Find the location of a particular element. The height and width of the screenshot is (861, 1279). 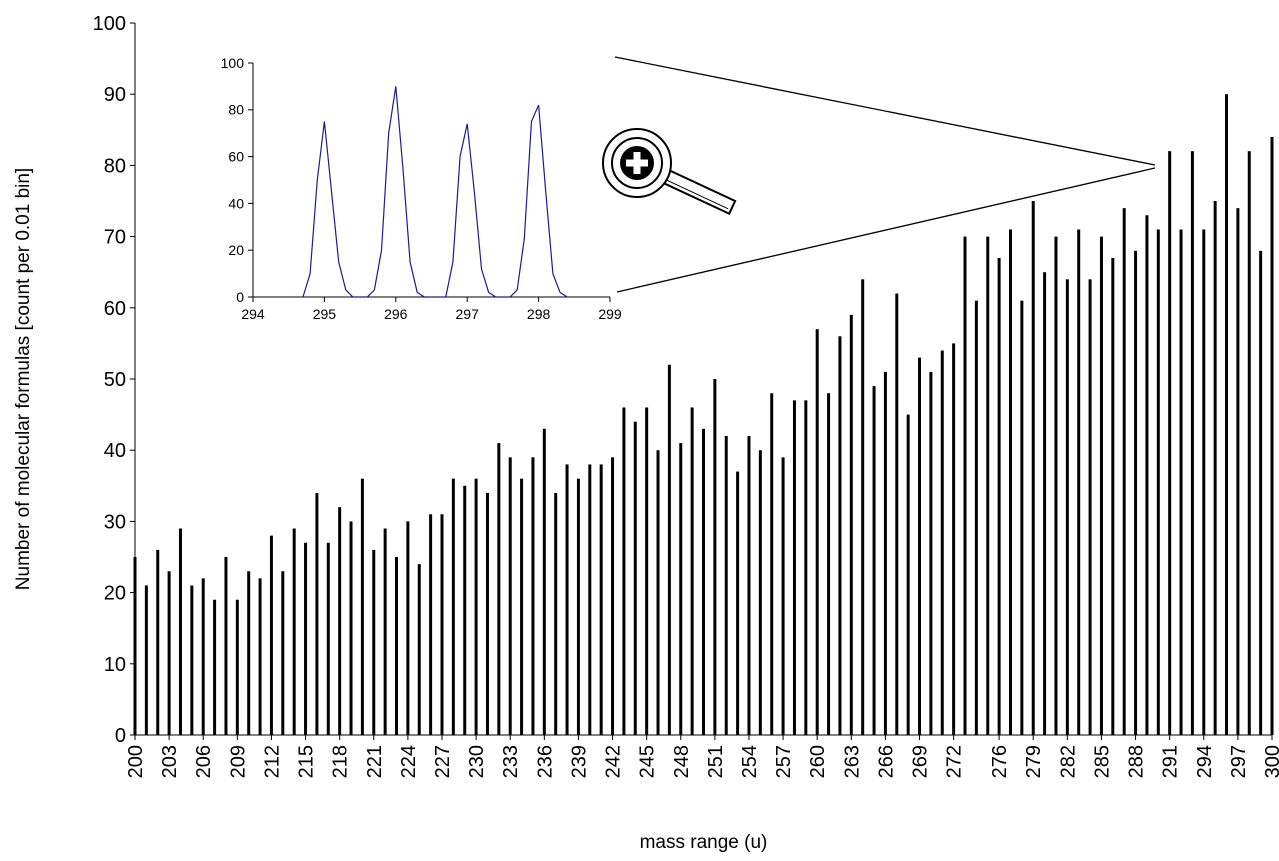

x-tick-label: 299 is located at coordinates (610, 314).